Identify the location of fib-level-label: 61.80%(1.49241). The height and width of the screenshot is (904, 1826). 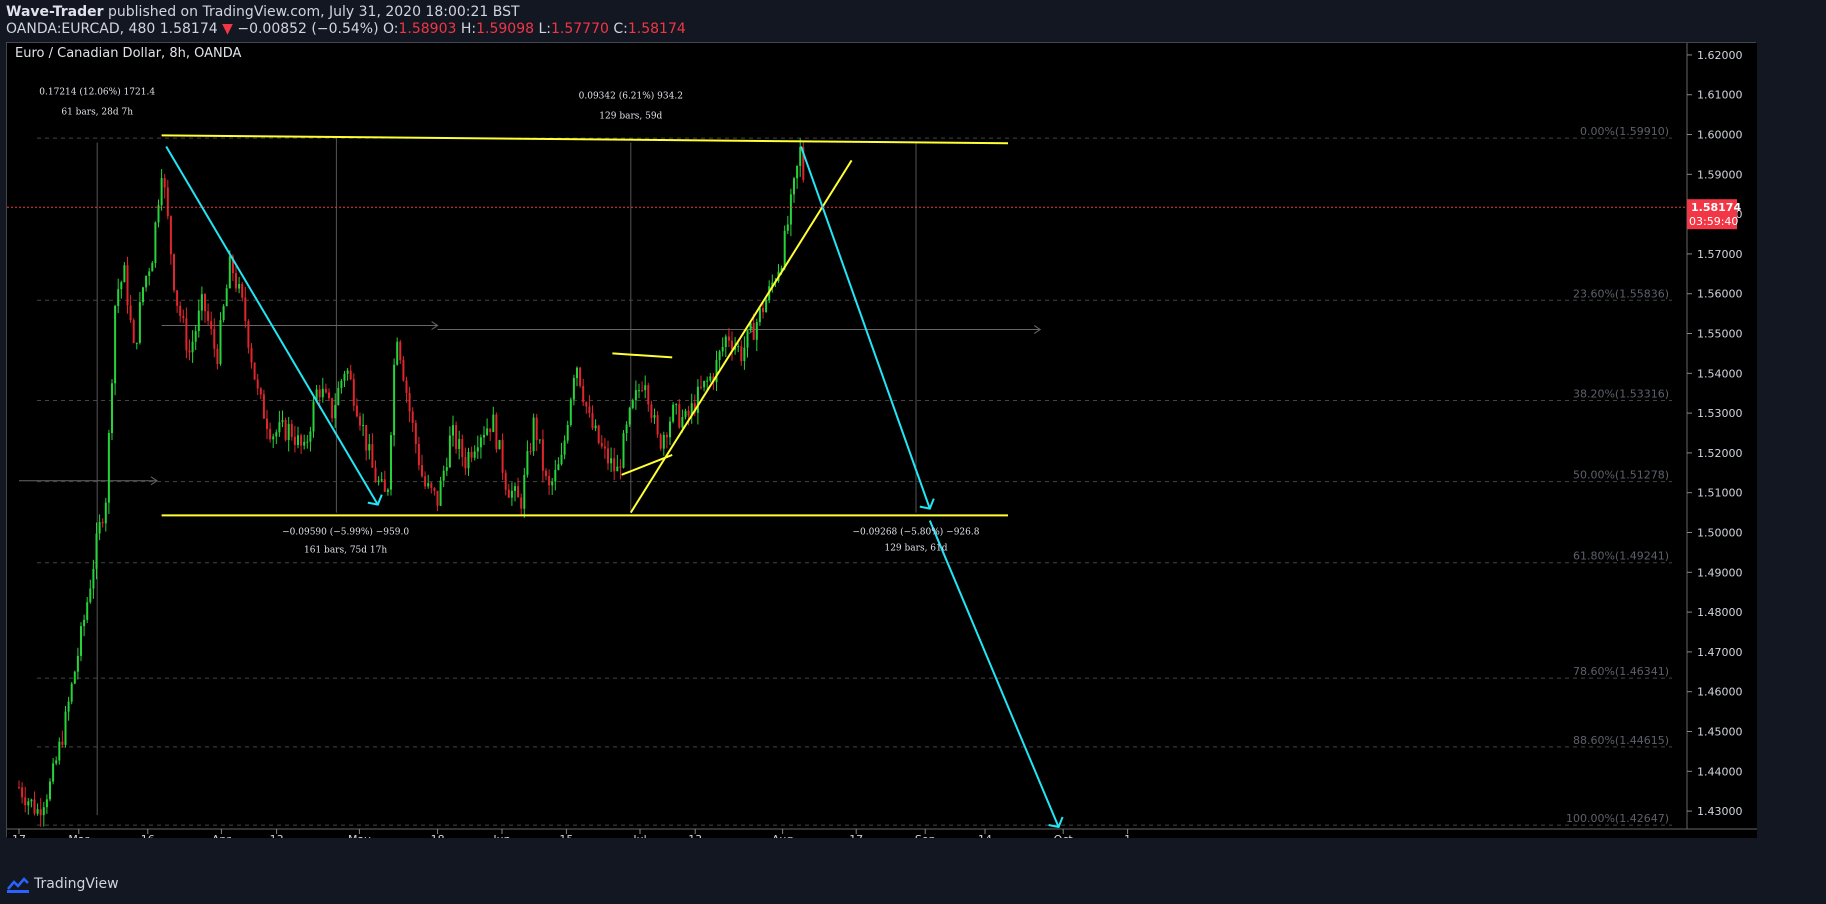
(1621, 556).